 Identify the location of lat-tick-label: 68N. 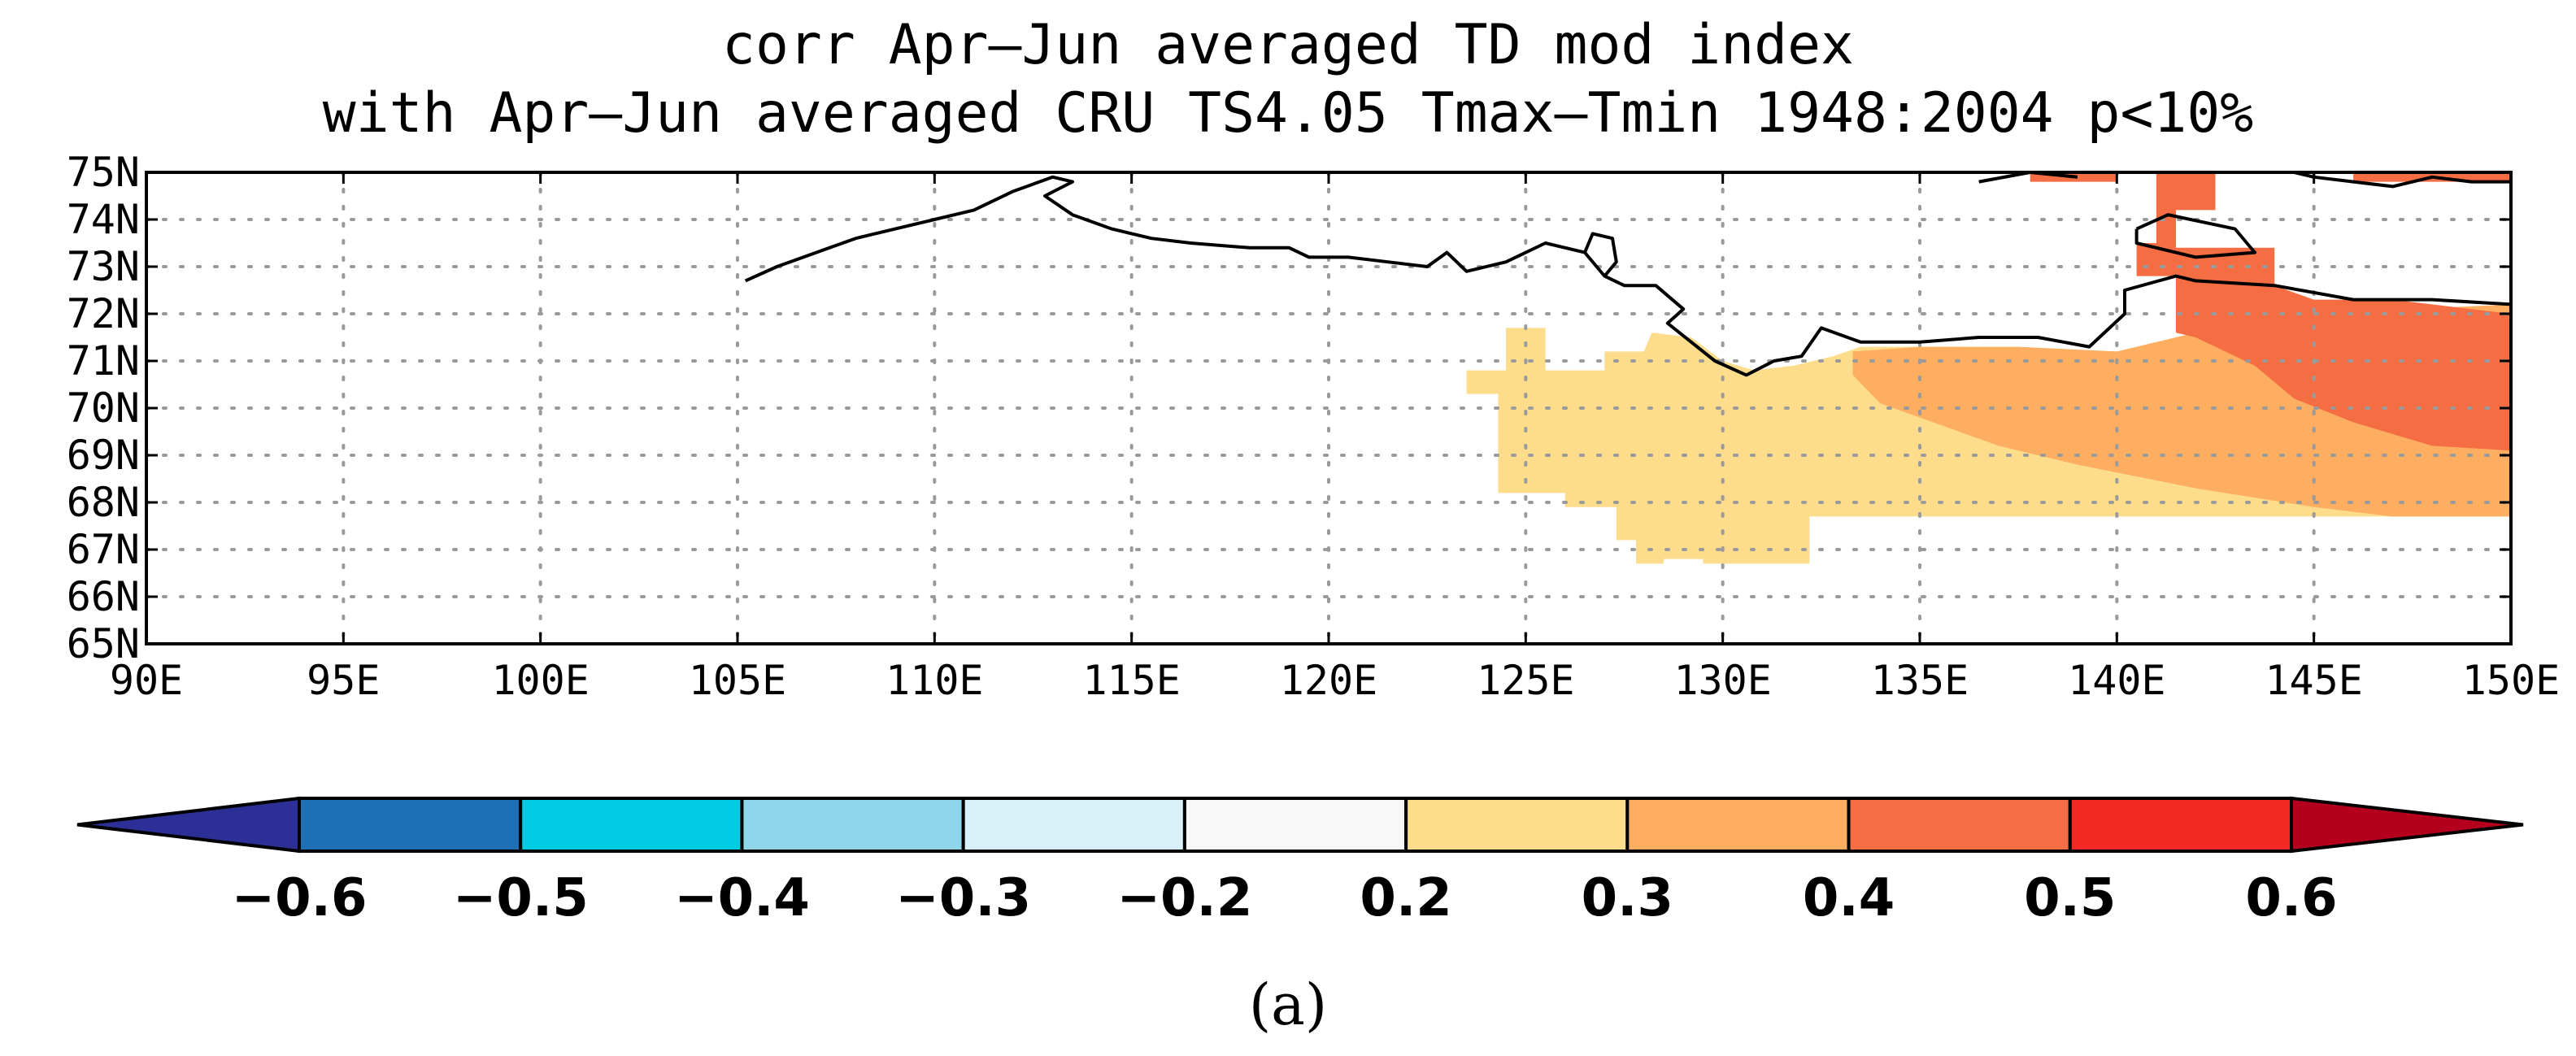
(104, 503).